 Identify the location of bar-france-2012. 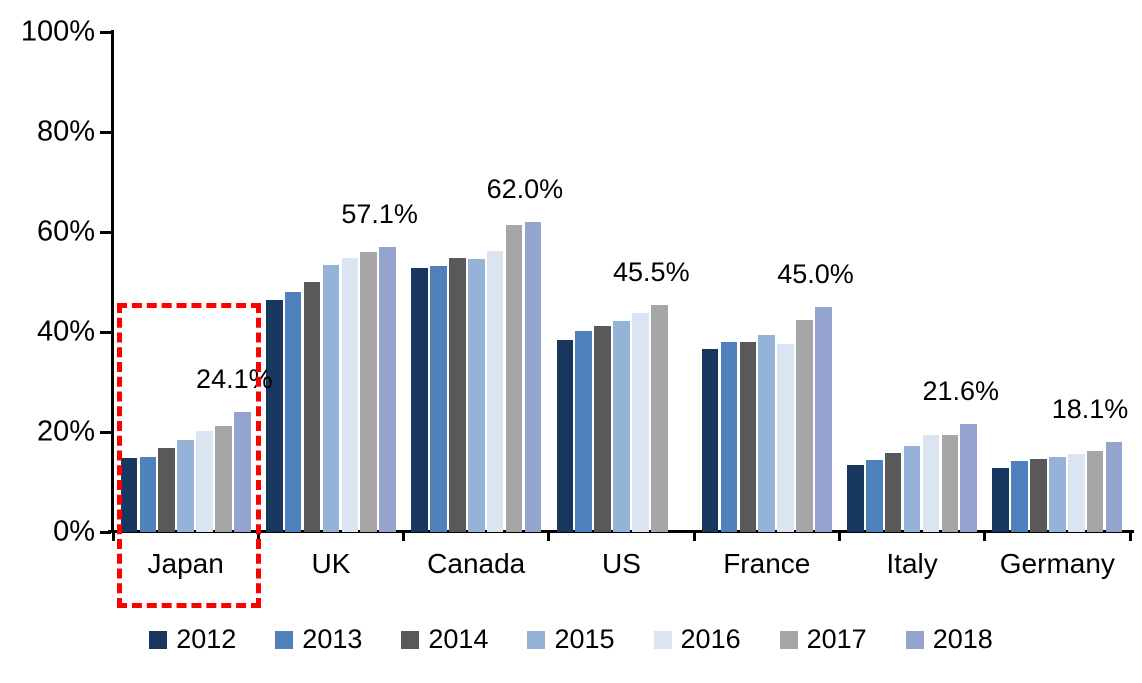
(710, 440).